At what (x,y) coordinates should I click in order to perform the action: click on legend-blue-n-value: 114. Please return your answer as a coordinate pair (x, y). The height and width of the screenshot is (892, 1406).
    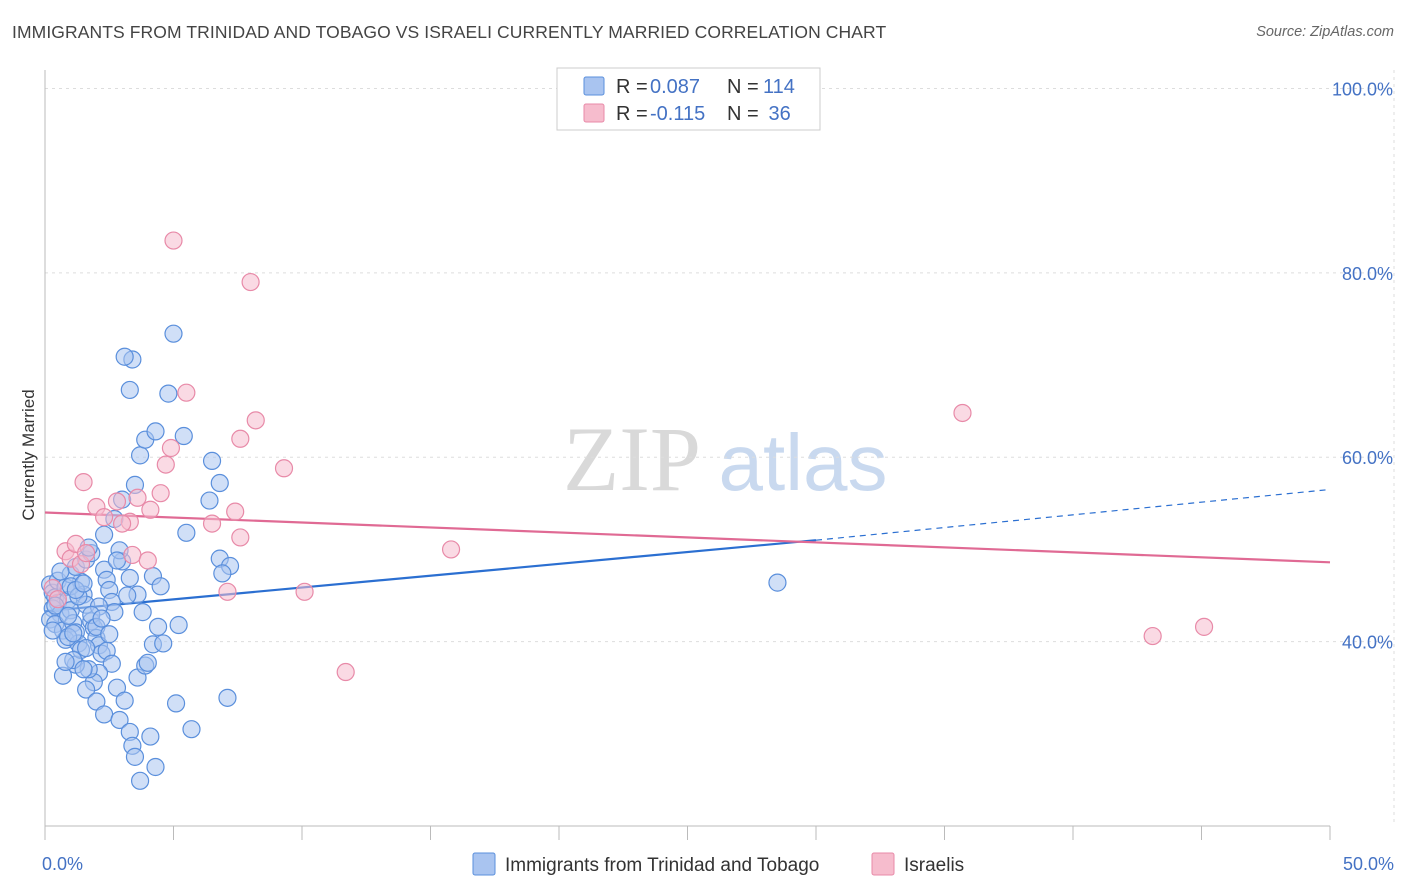
    Looking at the image, I should click on (779, 87).